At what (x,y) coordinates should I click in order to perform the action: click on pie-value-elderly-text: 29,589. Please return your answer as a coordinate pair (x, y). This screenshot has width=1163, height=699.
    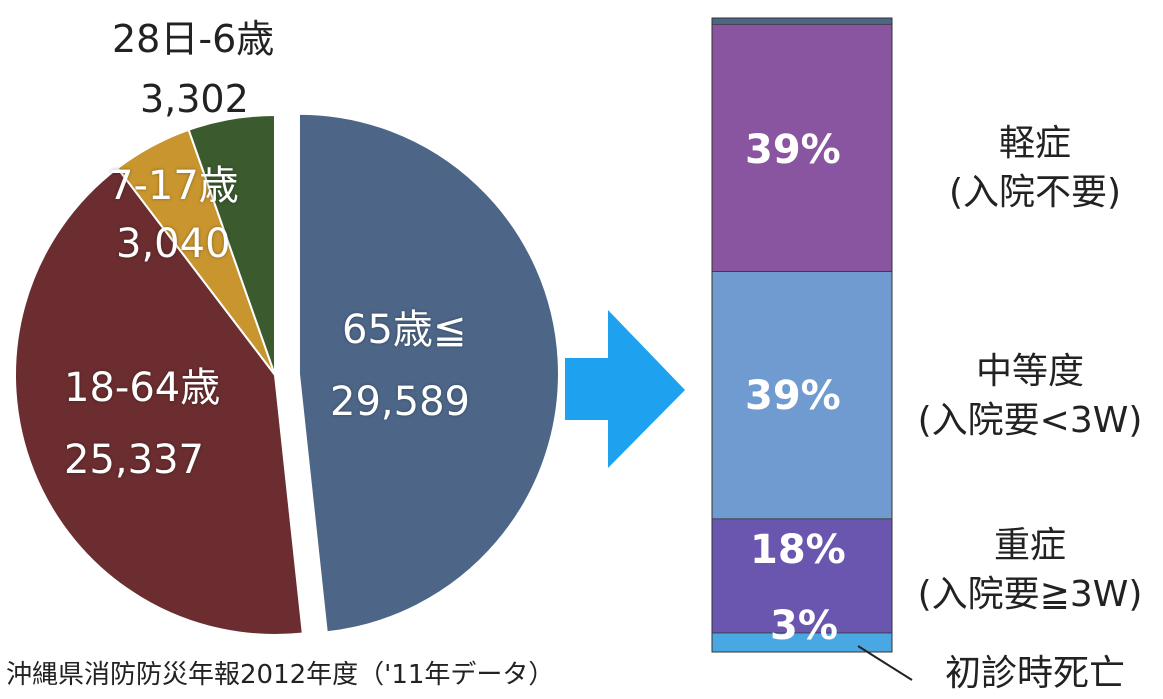
    Looking at the image, I should click on (400, 402).